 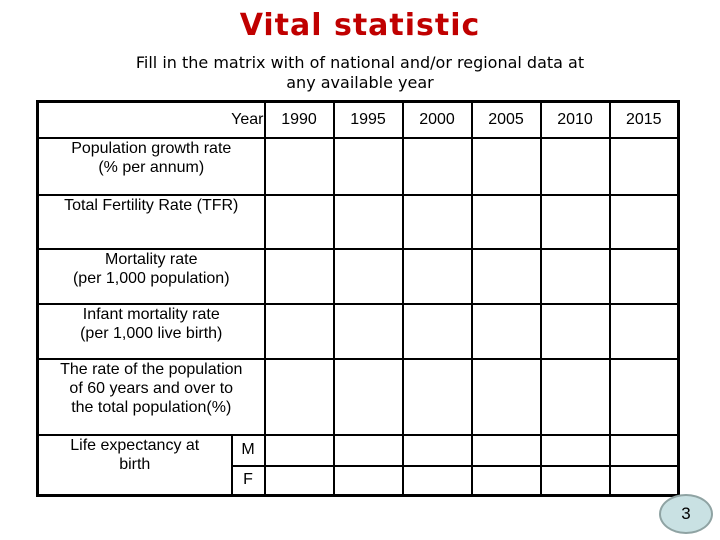 I want to click on row-label-mortality: Mortality rate (per 1,000 population), so click(x=151, y=276).